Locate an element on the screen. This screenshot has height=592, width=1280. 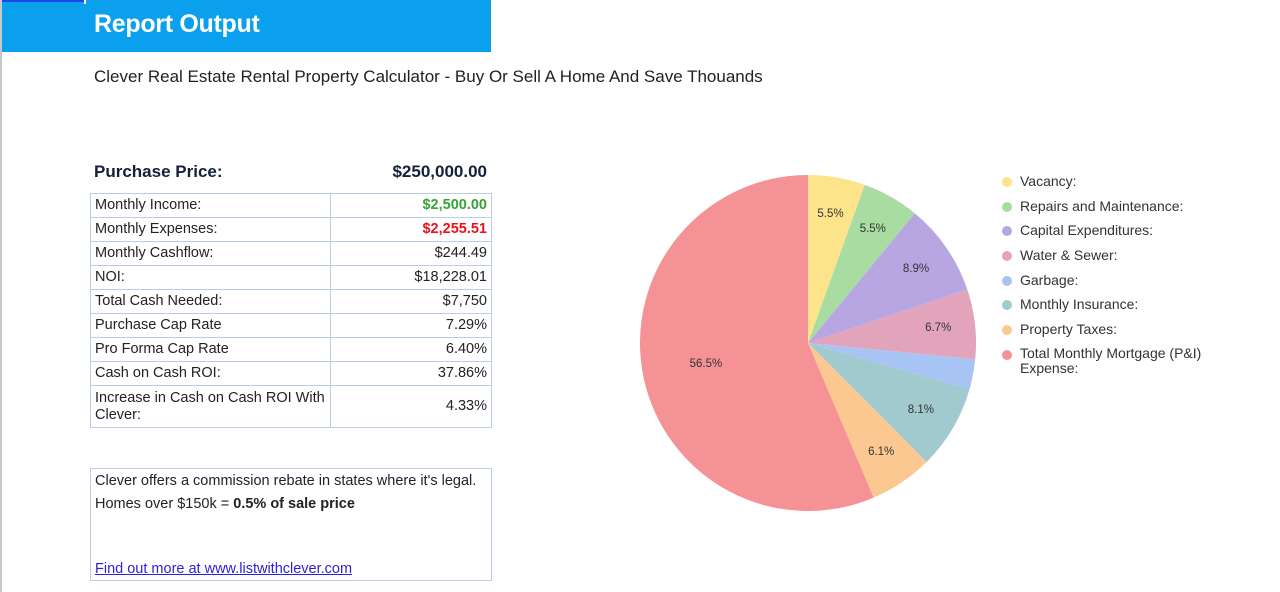
table-row: Pro Forma Cap Rate 6.40% is located at coordinates (291, 349).